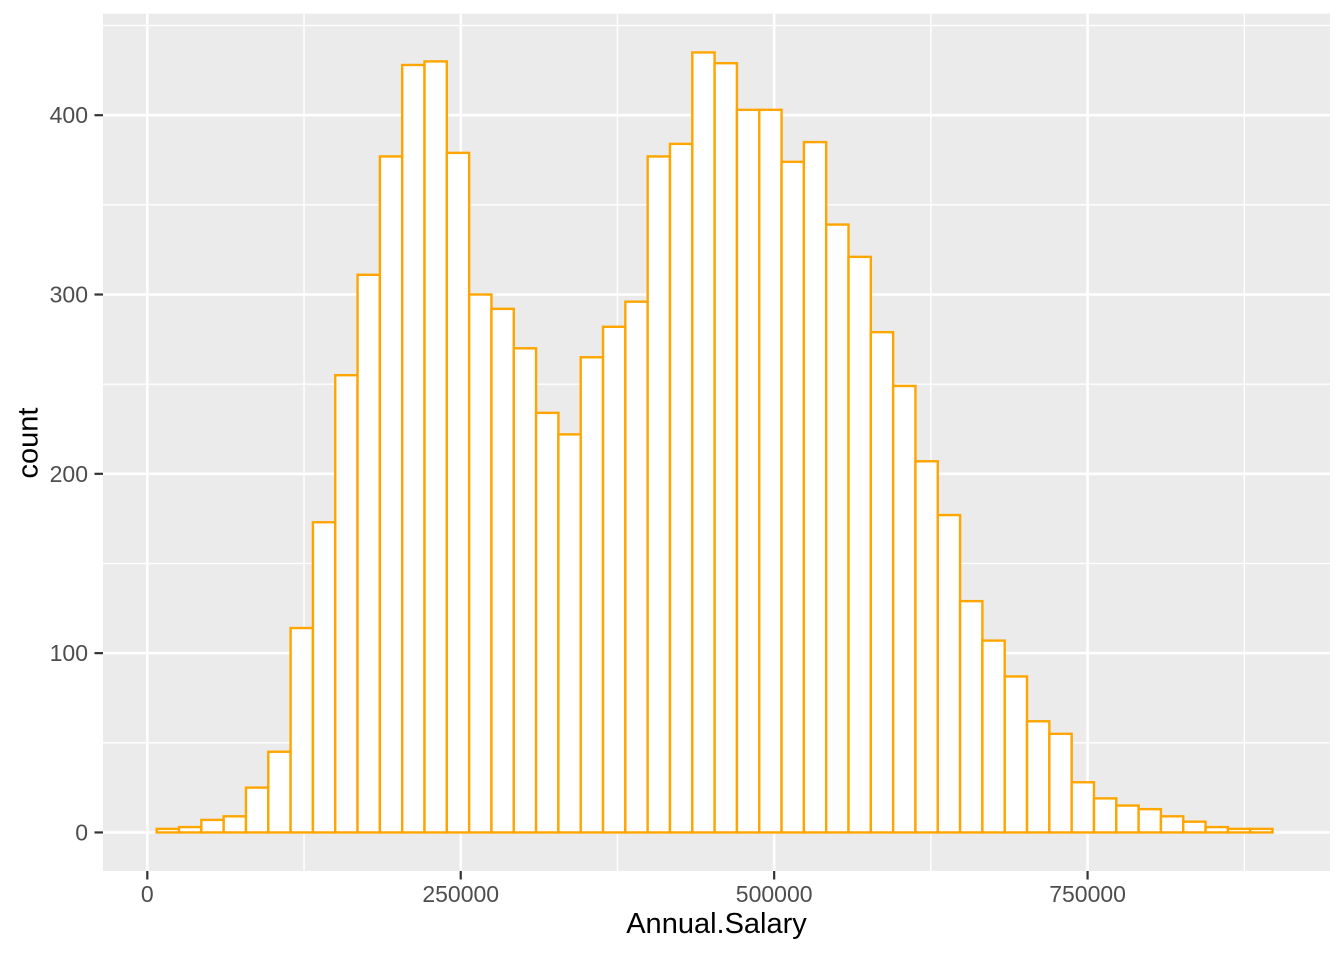 Image resolution: width=1344 pixels, height=960 pixels. What do you see at coordinates (716, 924) in the screenshot?
I see `x-axis-title: Annual.Salary` at bounding box center [716, 924].